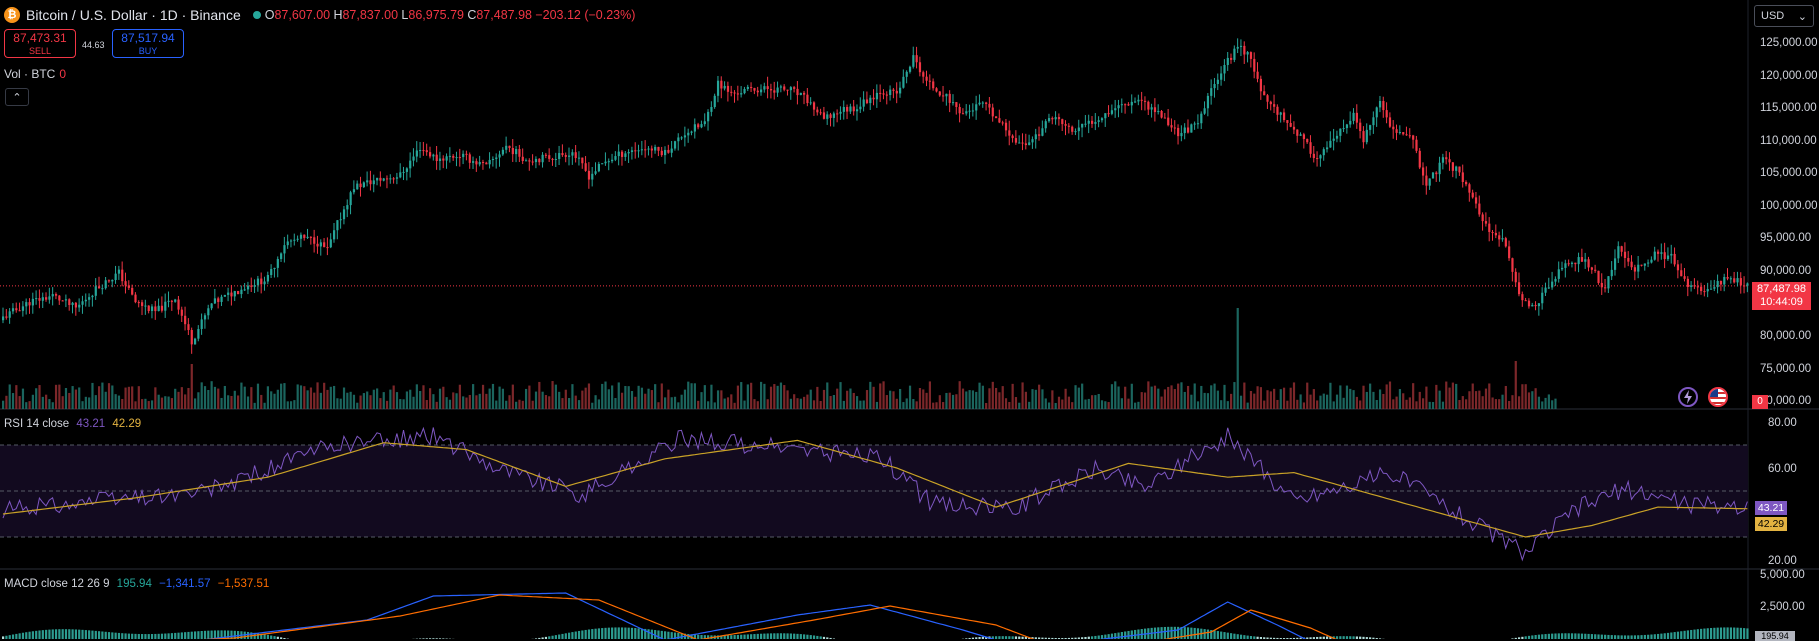 Image resolution: width=1819 pixels, height=641 pixels. What do you see at coordinates (184, 584) in the screenshot?
I see `macd-line-value: −1,341.57` at bounding box center [184, 584].